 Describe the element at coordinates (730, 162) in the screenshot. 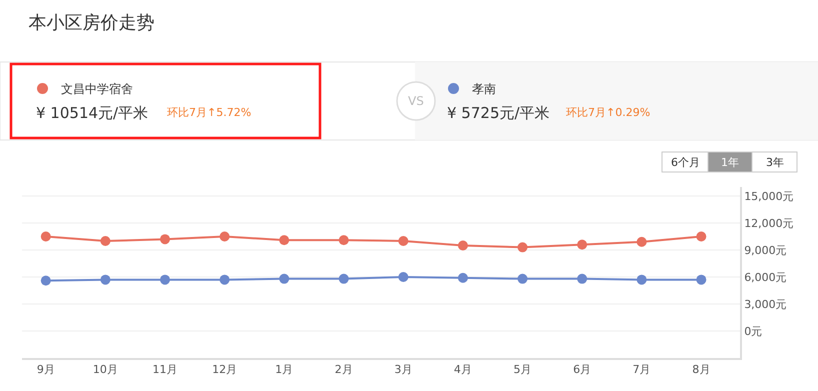

I see `text: 1年` at that location.